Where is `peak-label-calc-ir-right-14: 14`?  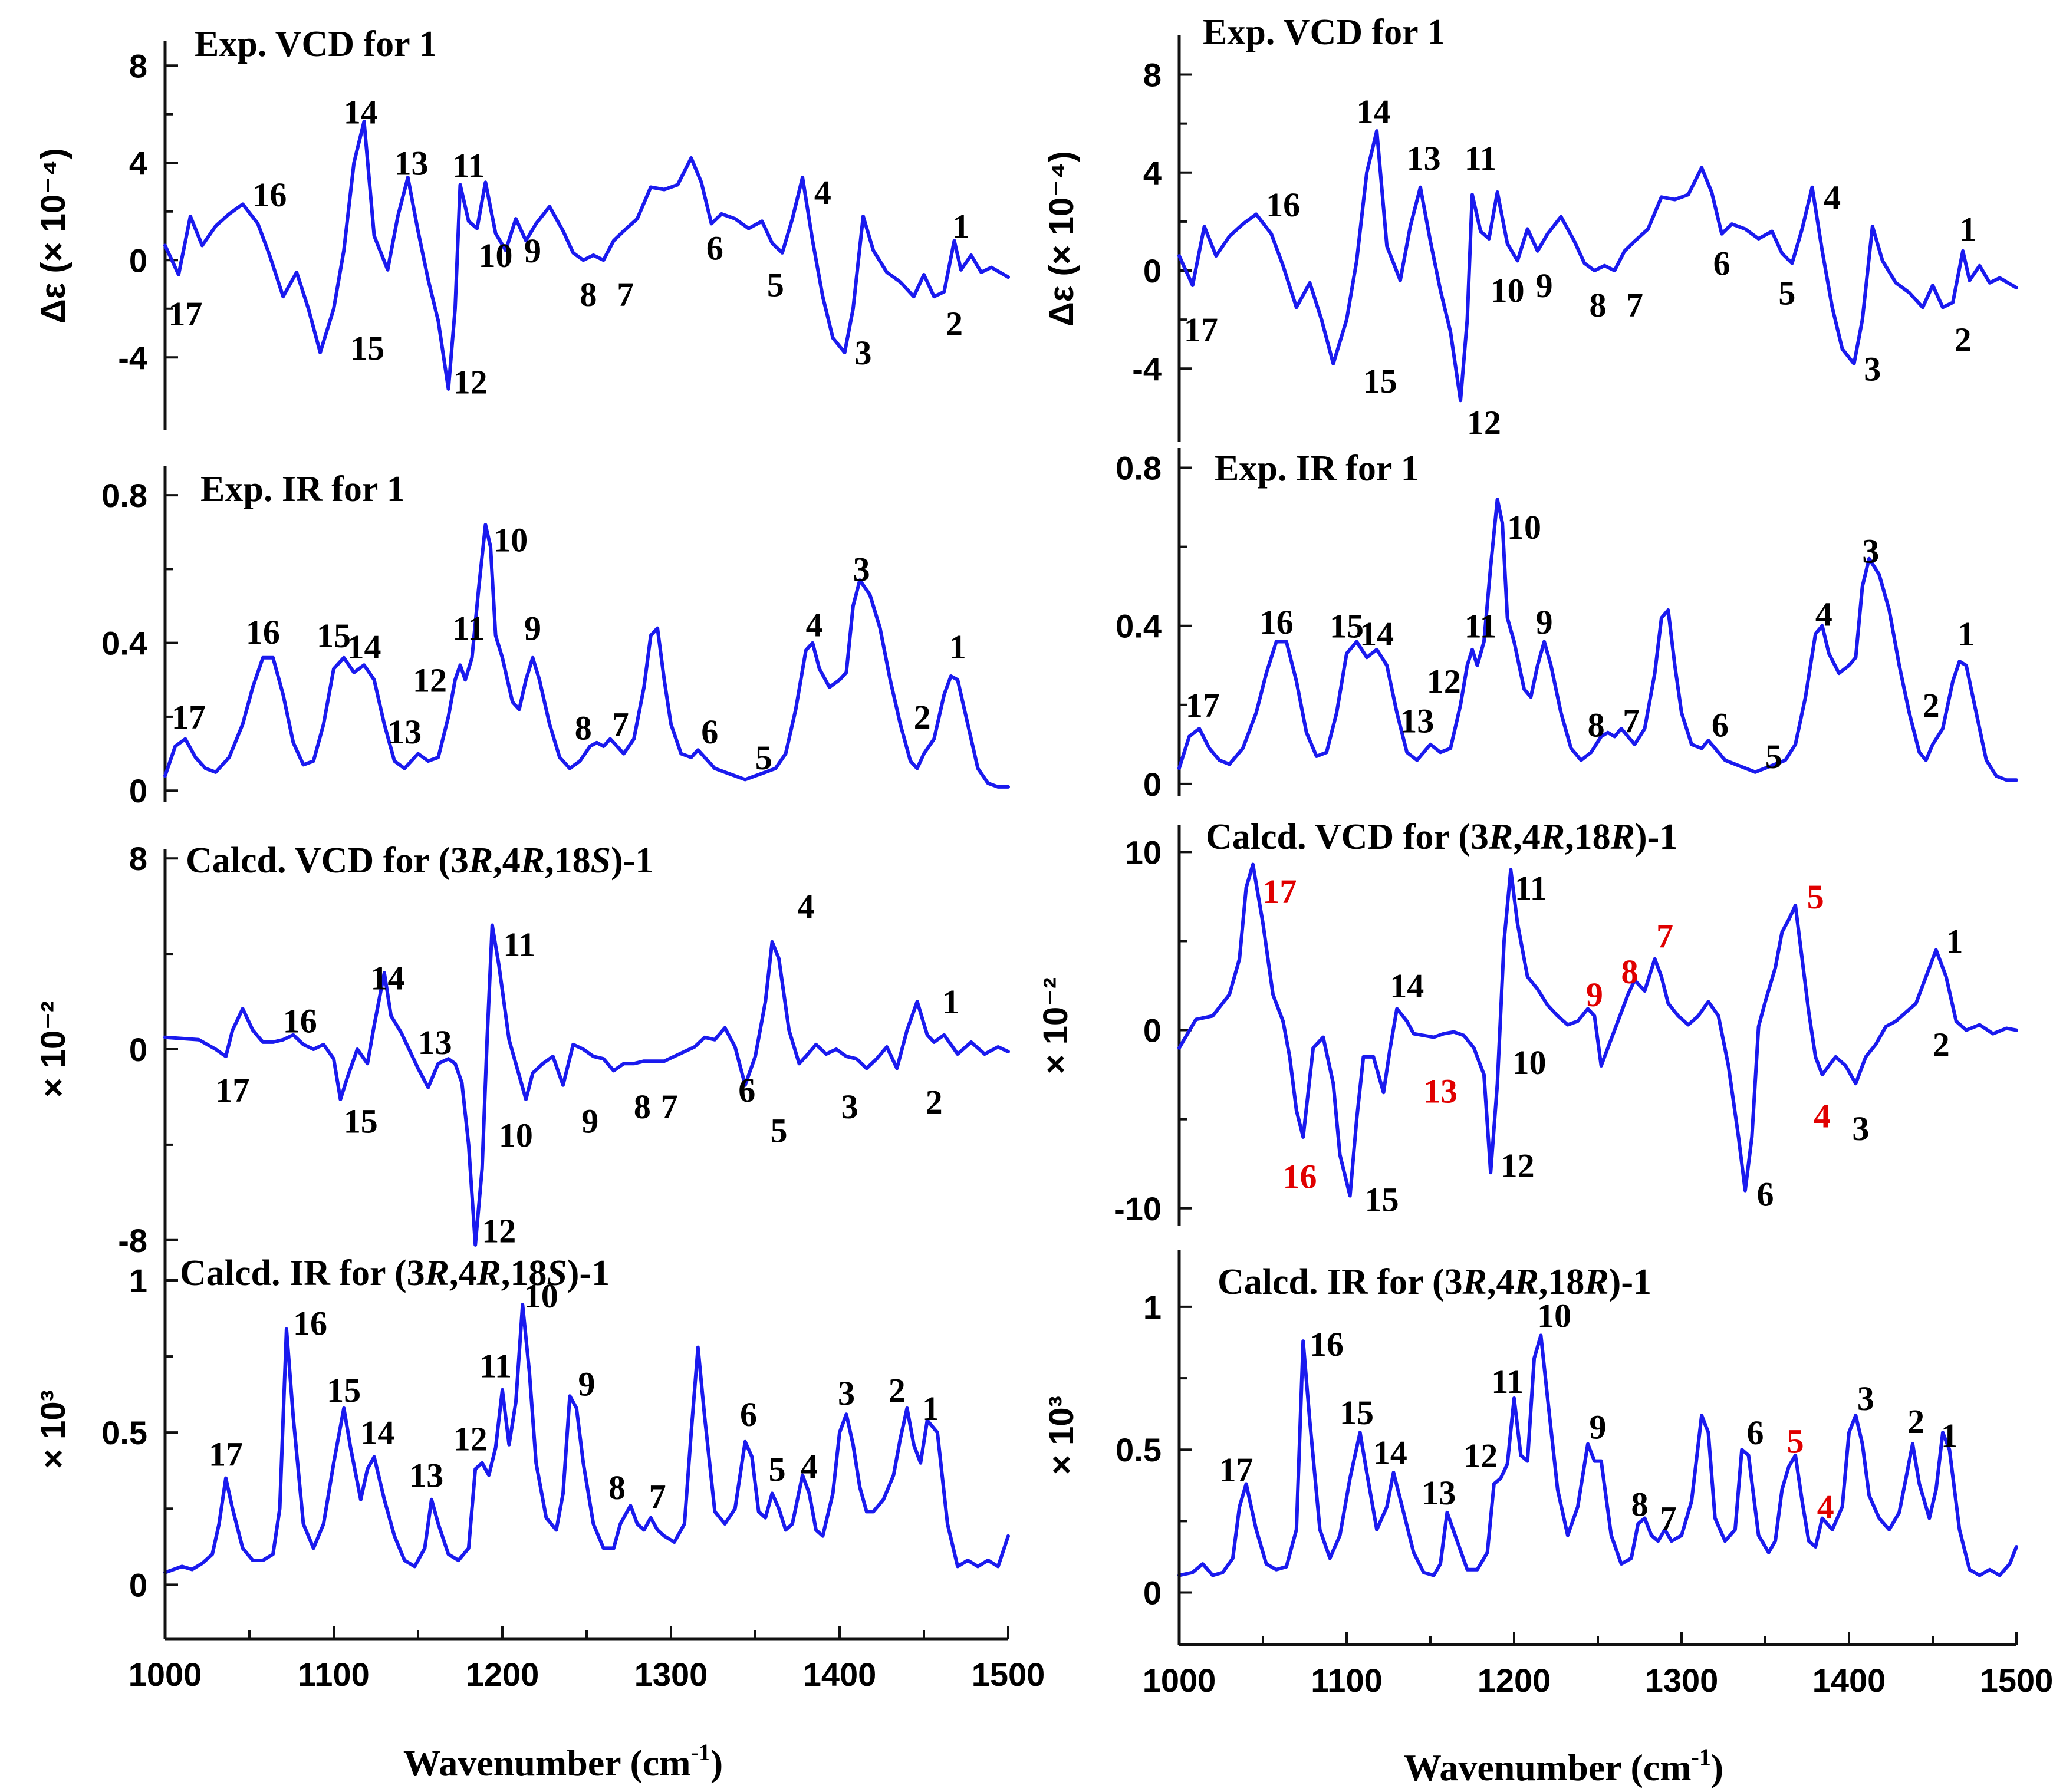 peak-label-calc-ir-right-14: 14 is located at coordinates (1390, 1453).